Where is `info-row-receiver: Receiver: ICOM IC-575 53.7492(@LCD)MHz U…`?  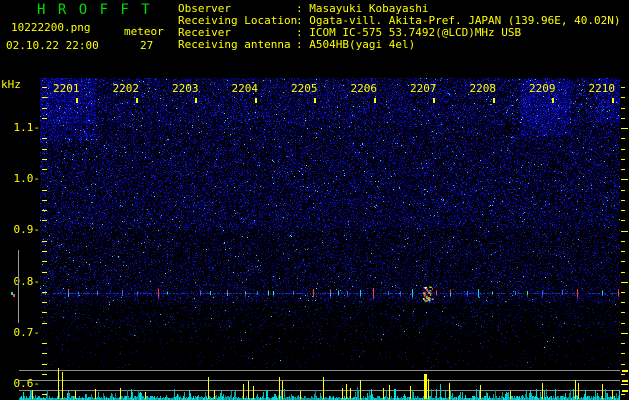 info-row-receiver: Receiver: ICOM IC-575 53.7492(@LCD)MHz U… is located at coordinates (349, 33).